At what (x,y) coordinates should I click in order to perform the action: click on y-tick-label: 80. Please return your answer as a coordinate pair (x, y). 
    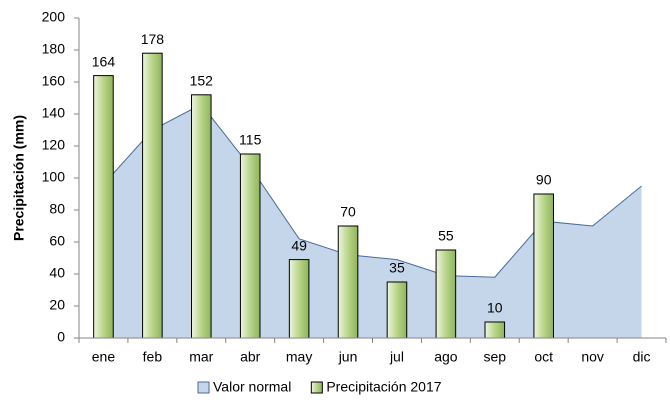
    Looking at the image, I should click on (57, 209).